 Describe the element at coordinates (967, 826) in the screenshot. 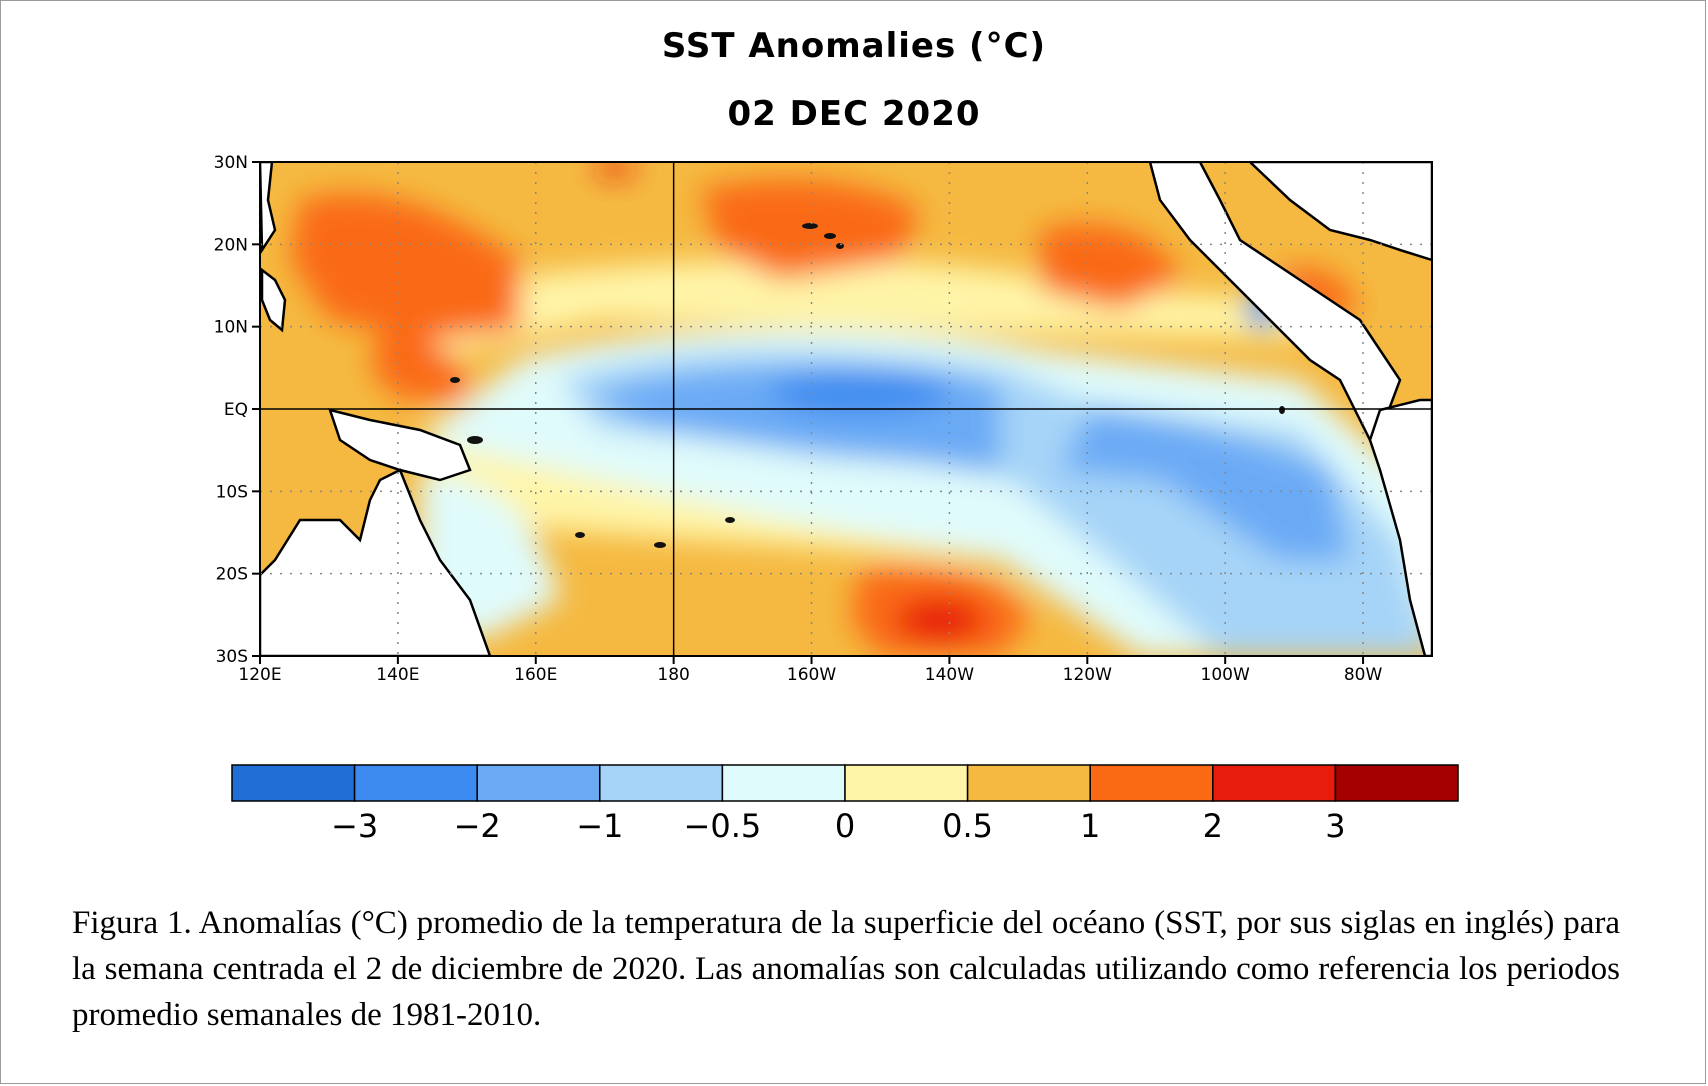

I see `colorbar-label: 0.5` at that location.